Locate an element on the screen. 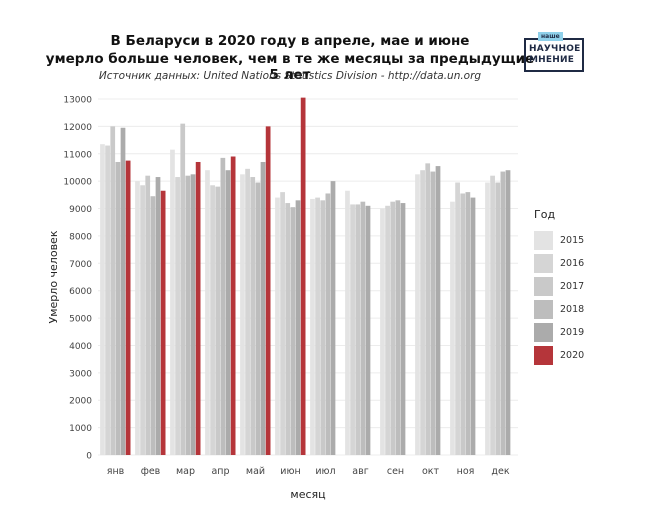 This screenshot has width=662, height=509. bar-2019-май is located at coordinates (263, 308).